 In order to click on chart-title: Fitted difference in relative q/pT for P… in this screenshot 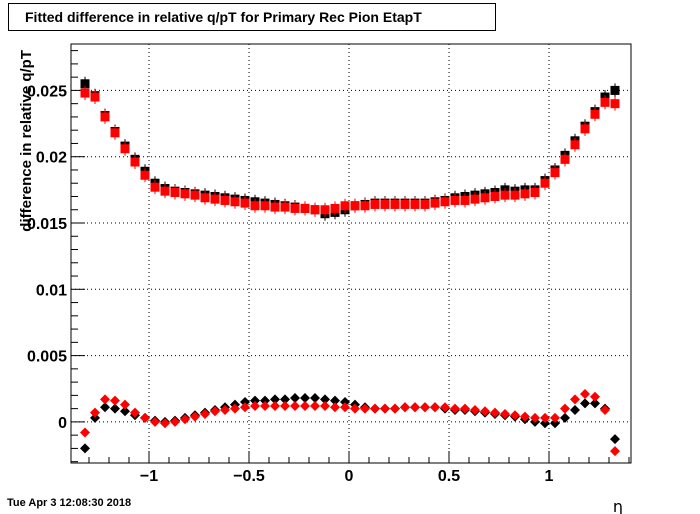, I will do `click(252, 17)`.